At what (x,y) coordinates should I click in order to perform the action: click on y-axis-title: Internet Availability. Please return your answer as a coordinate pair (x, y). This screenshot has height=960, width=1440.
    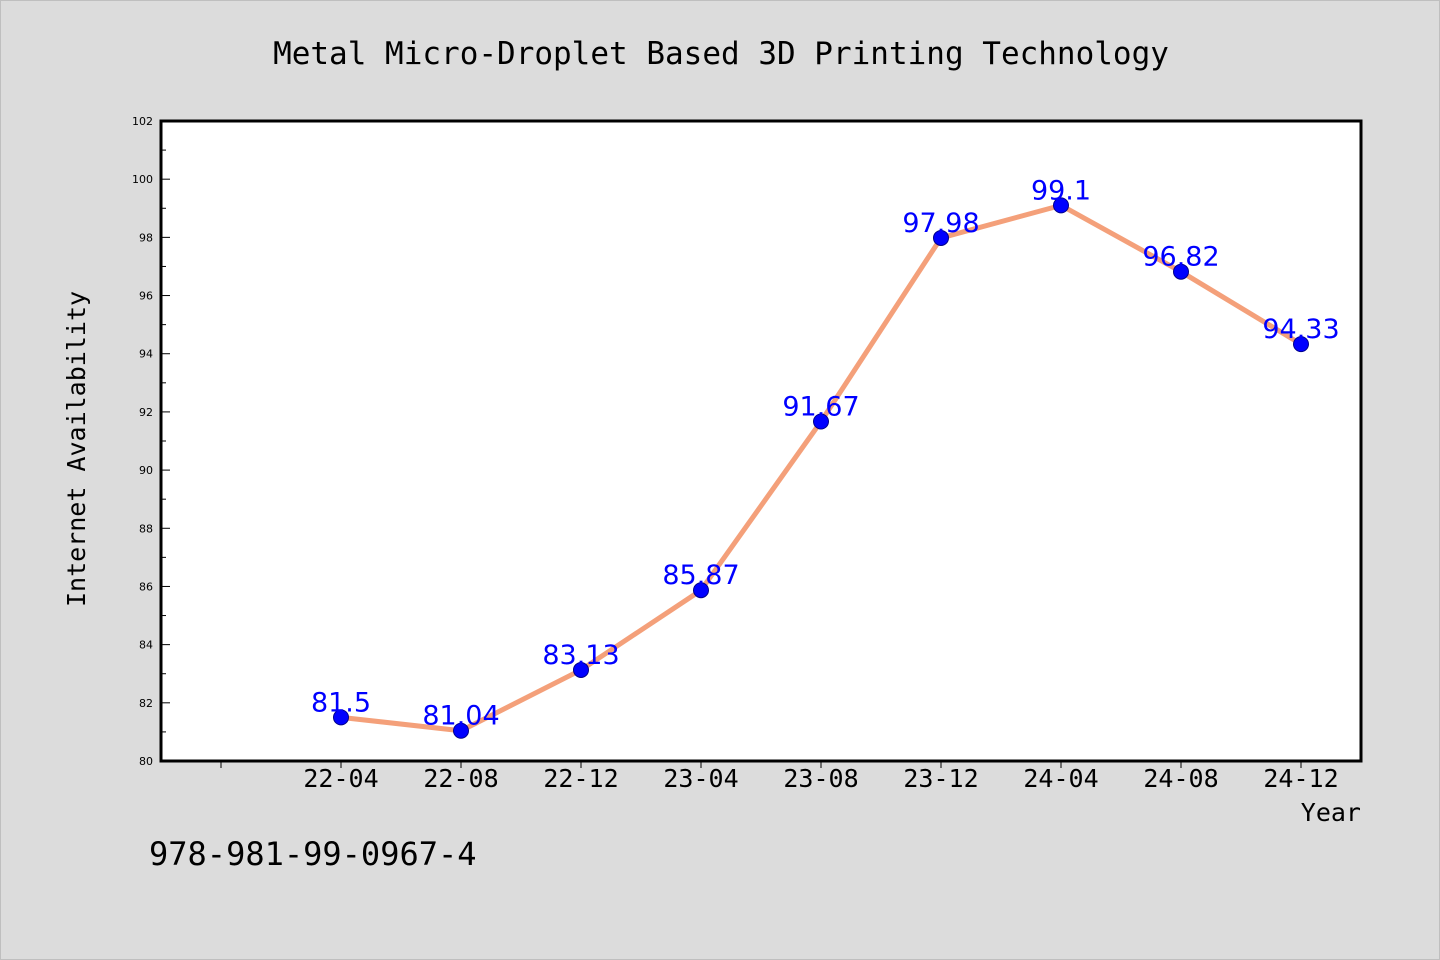
    Looking at the image, I should click on (76, 449).